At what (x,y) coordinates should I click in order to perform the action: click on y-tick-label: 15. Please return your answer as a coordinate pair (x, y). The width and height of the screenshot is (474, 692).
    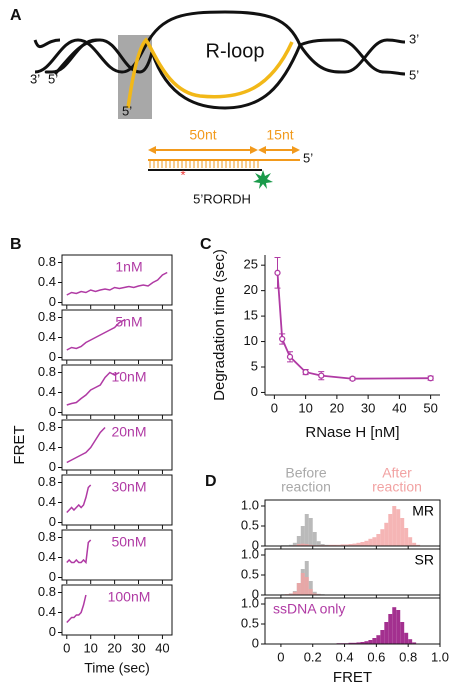
    Looking at the image, I should click on (251, 315).